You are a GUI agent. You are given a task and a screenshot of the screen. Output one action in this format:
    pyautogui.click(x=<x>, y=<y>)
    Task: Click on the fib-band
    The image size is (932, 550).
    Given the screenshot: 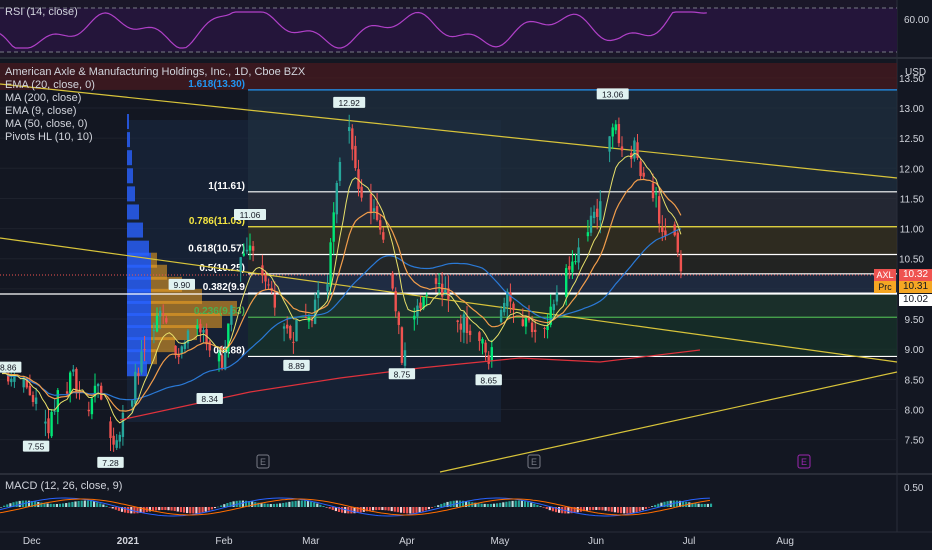 What is the action you would take?
    pyautogui.click(x=572, y=305)
    